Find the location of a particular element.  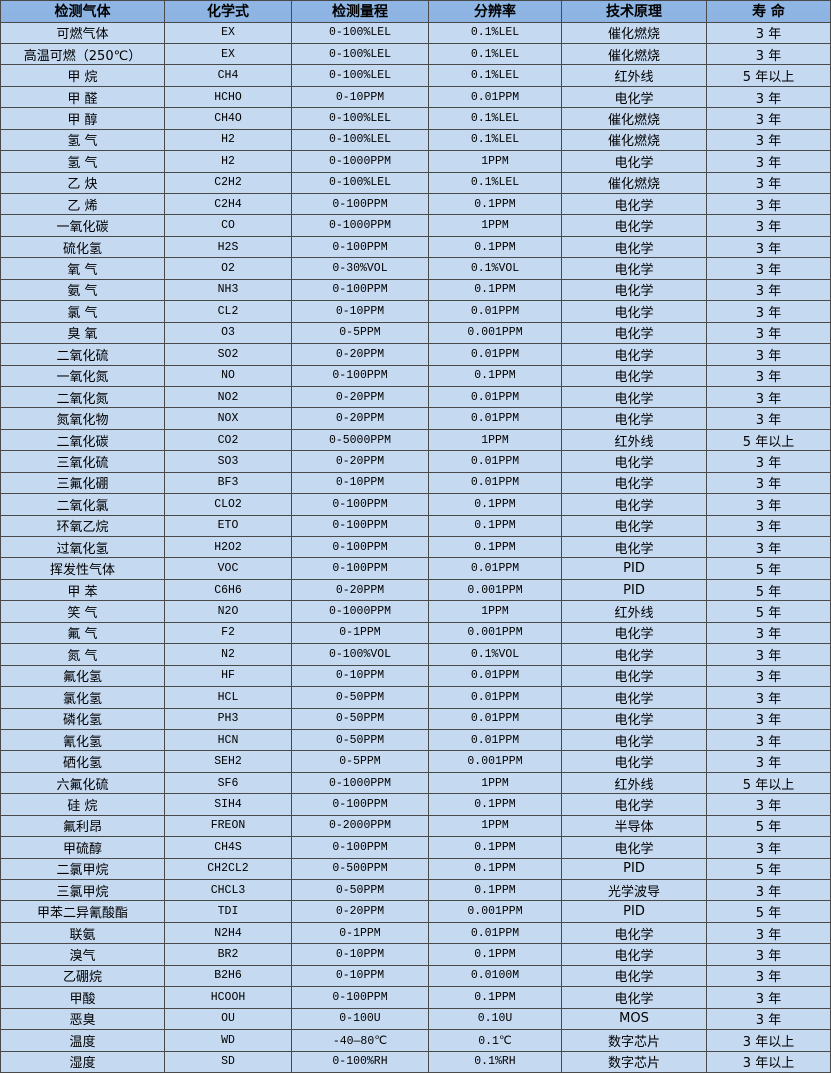

cell-chemical-formula: H2O2 is located at coordinates (228, 547).